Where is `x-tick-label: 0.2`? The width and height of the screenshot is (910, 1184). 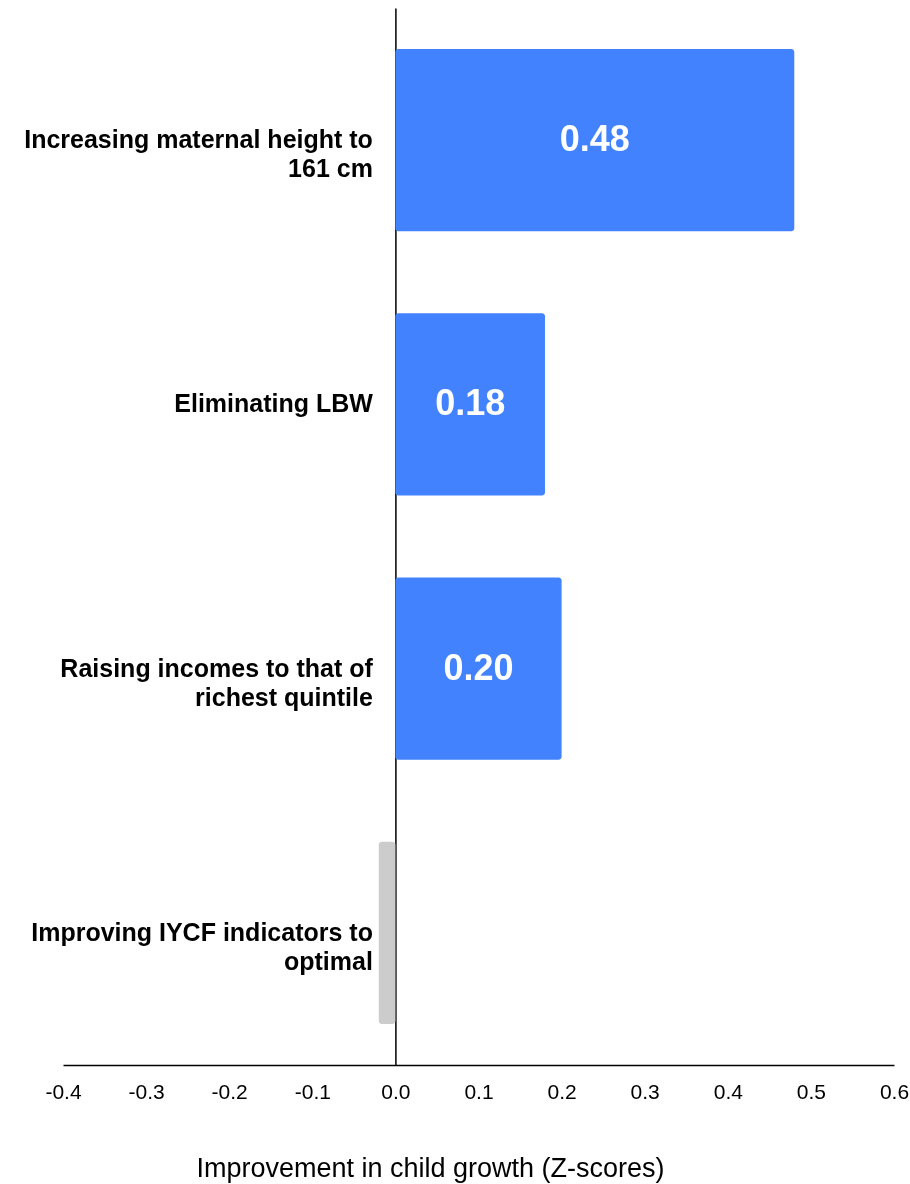
x-tick-label: 0.2 is located at coordinates (562, 1091).